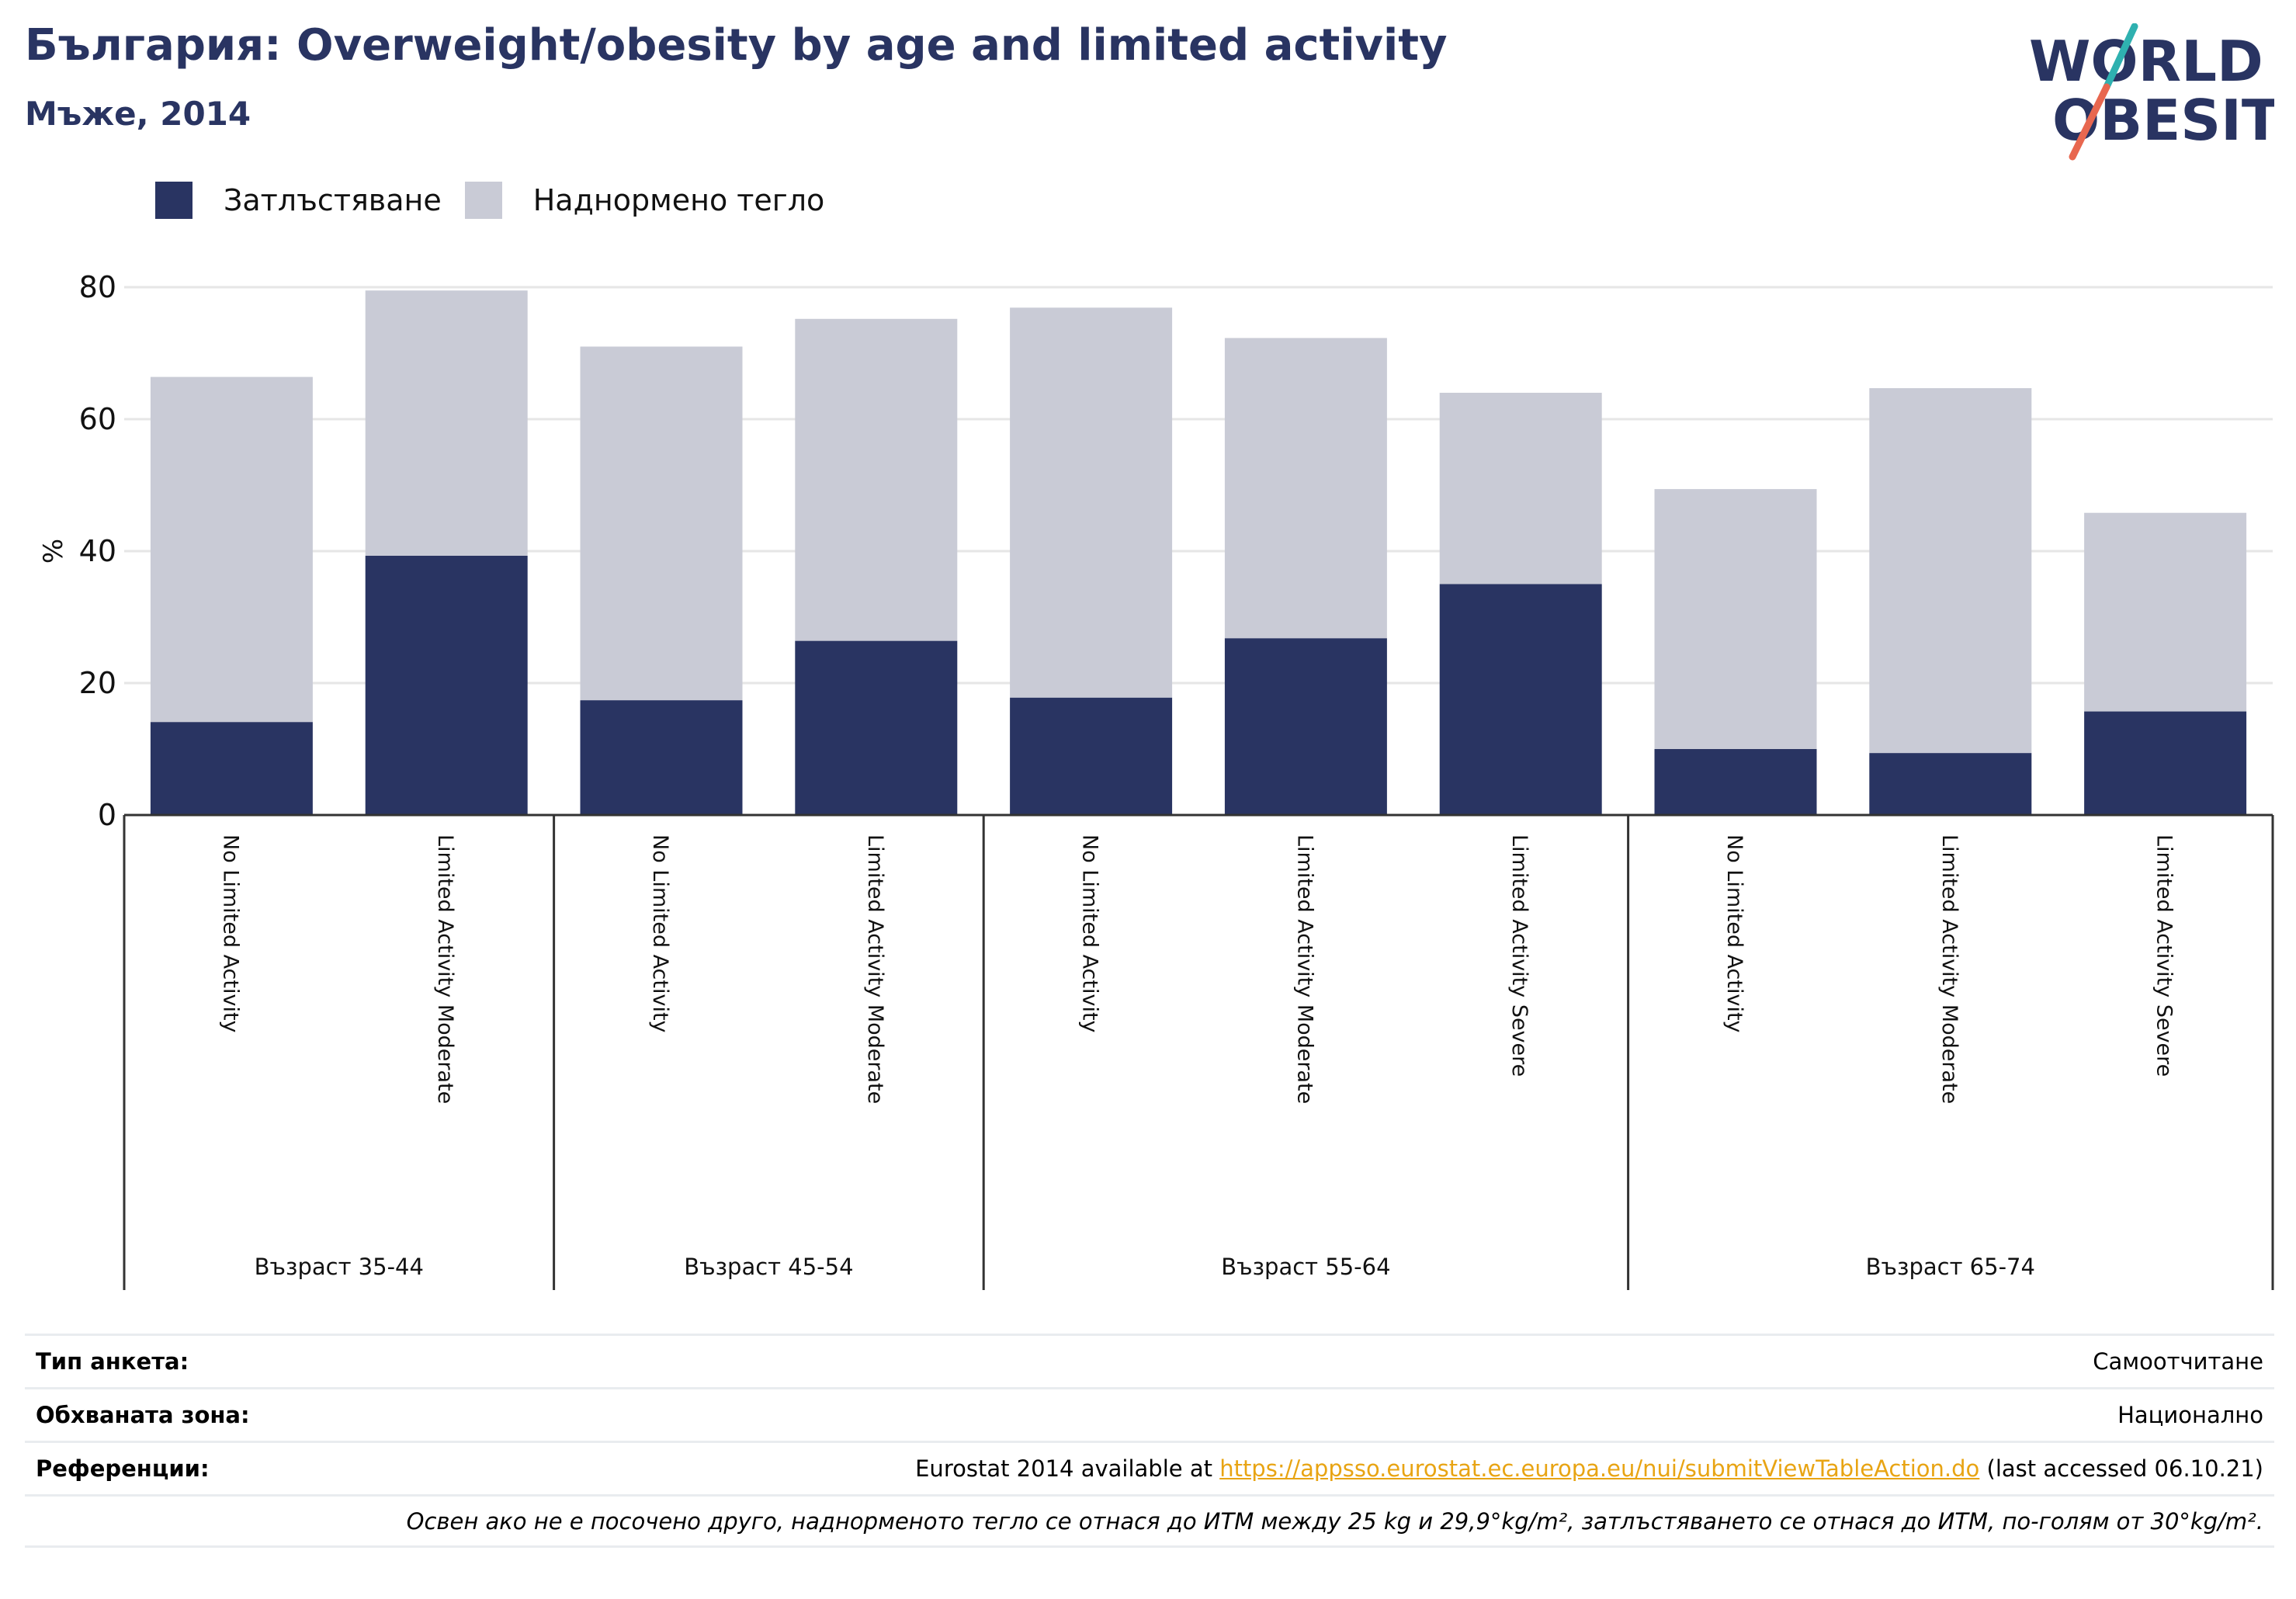 The height and width of the screenshot is (1599, 2296). Describe the element at coordinates (97, 683) in the screenshot. I see `y-tick-label: 20` at that location.